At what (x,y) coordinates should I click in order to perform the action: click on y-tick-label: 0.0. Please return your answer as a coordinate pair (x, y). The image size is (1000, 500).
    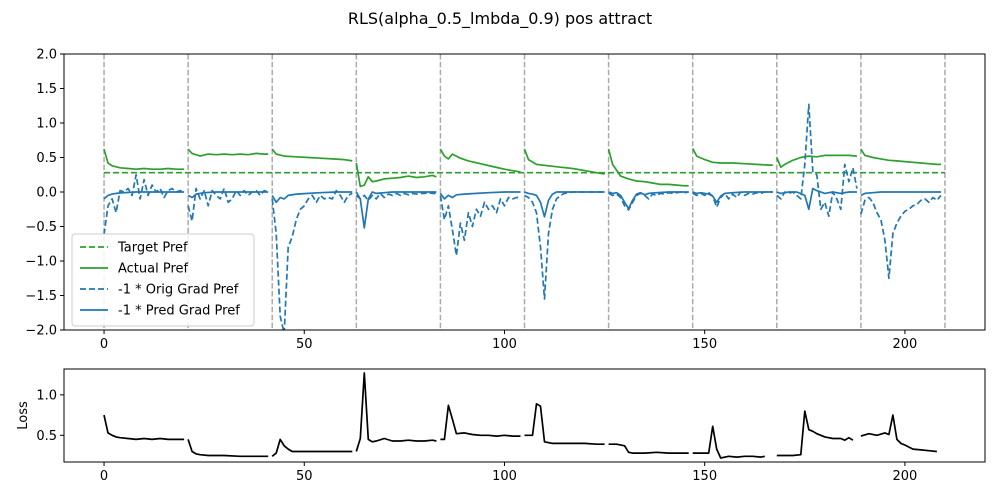
    Looking at the image, I should click on (46, 193).